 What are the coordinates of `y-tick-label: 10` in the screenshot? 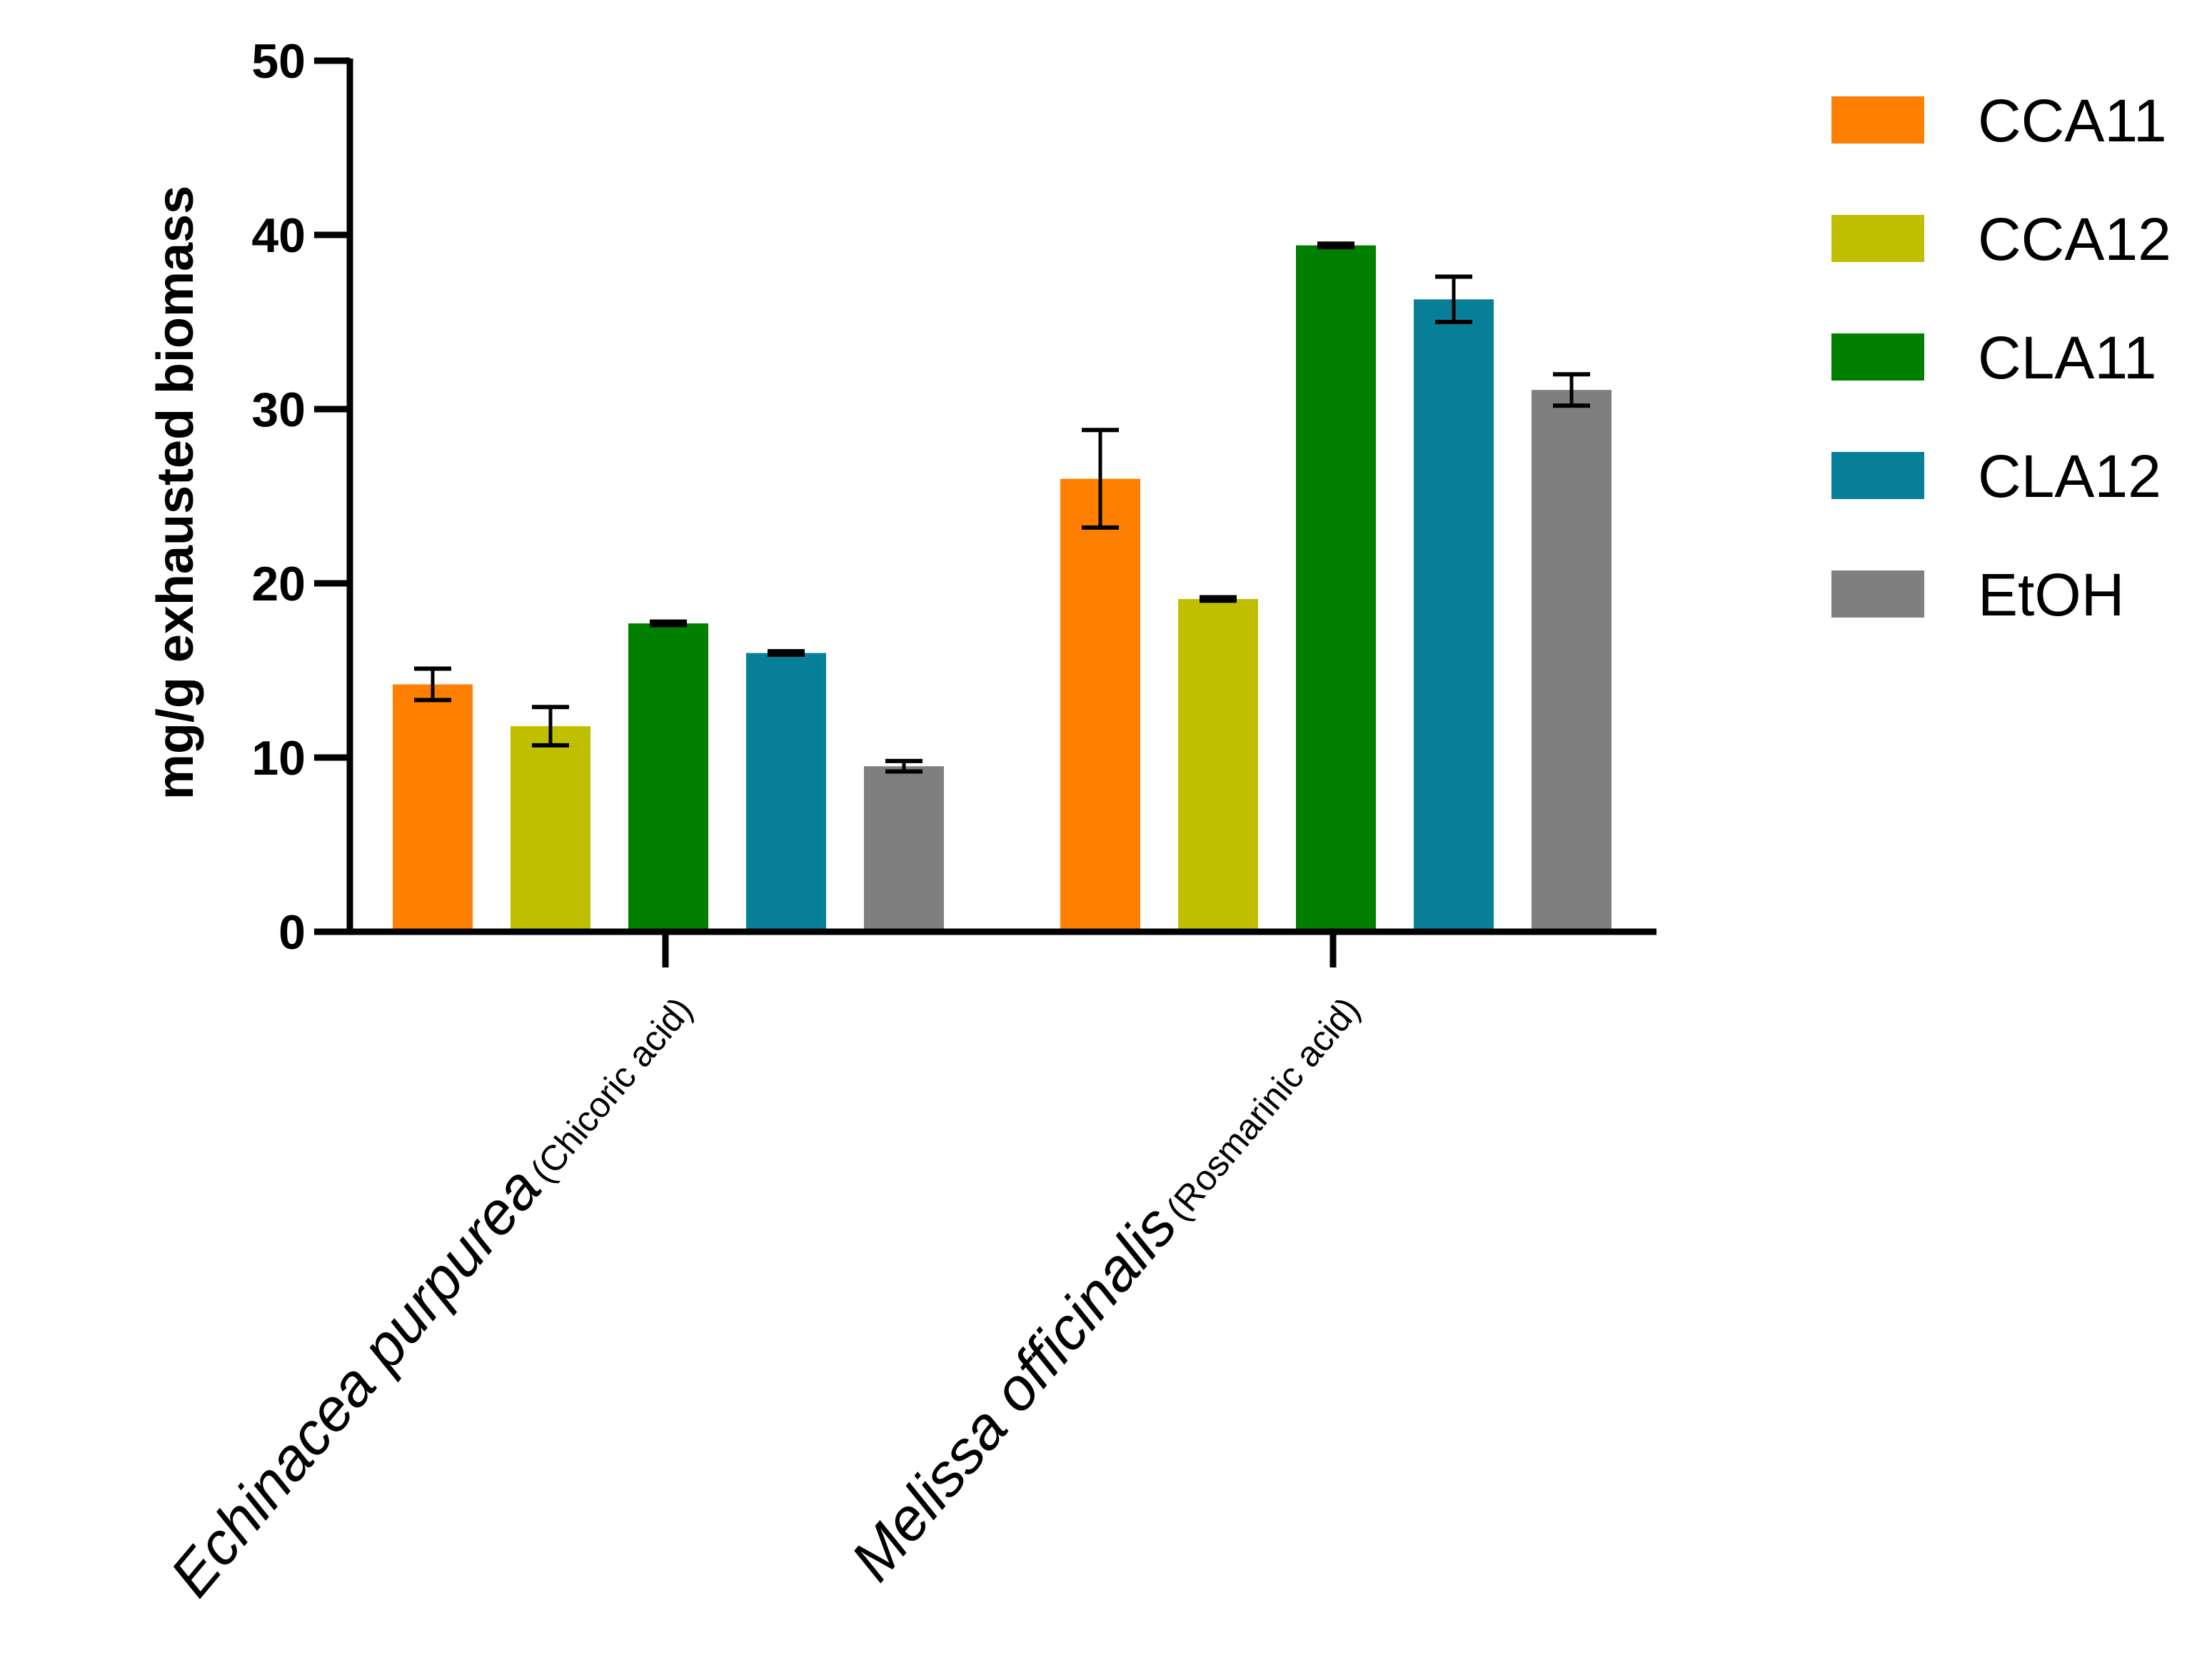 It's located at (278, 758).